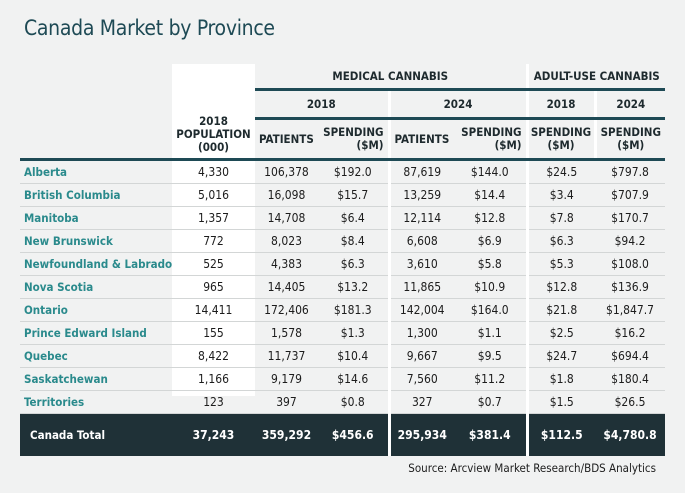 This screenshot has height=493, width=685. Describe the element at coordinates (420, 195) in the screenshot. I see `med2024-patients-value: 13,259` at that location.